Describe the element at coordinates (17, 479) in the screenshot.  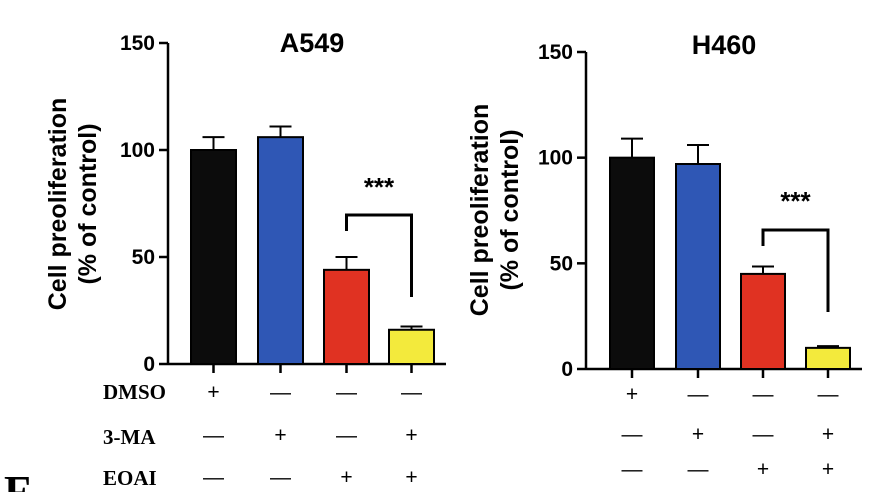
I see `panel-letter: F` at that location.